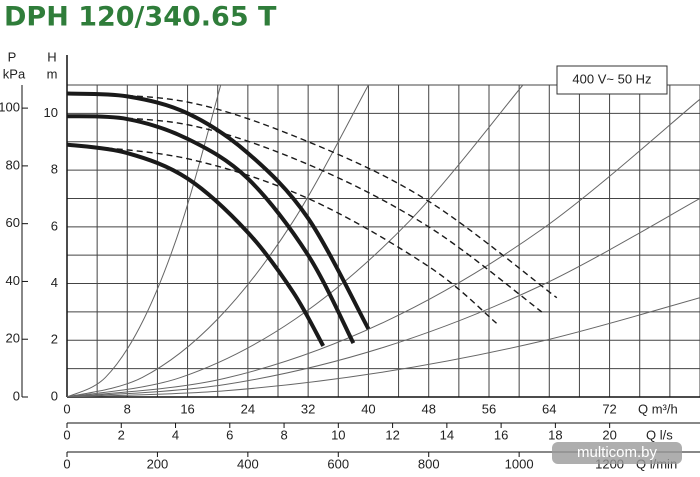 This screenshot has height=477, width=700. I want to click on x2-tick-label: 20, so click(609, 434).